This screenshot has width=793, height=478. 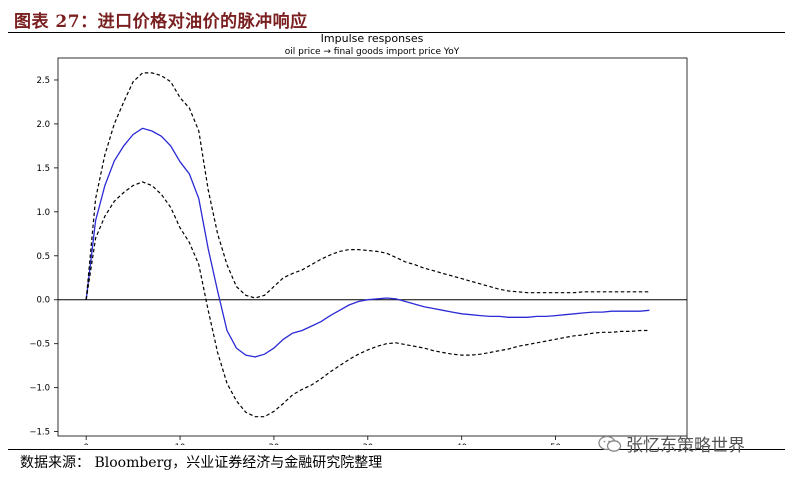 I want to click on y-tick-label: −1.0, so click(x=39, y=389).